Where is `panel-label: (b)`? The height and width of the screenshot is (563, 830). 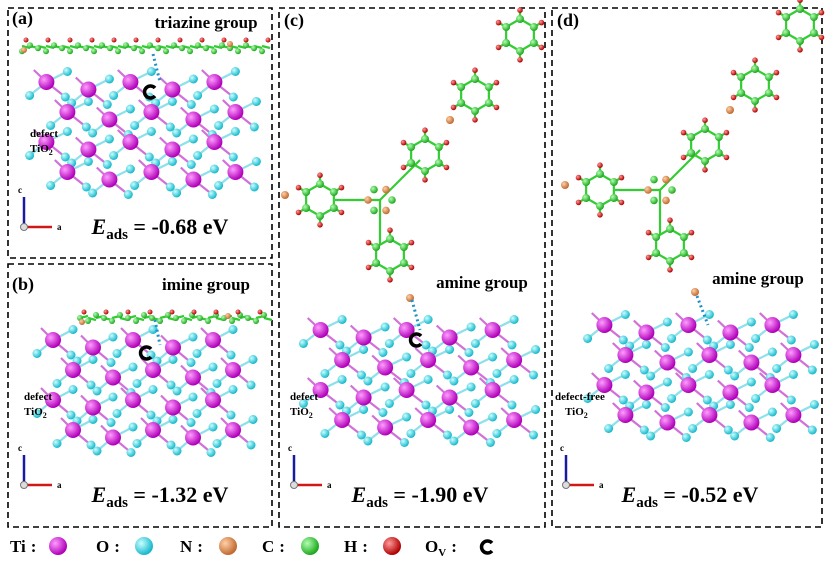
panel-label: (b) is located at coordinates (23, 284).